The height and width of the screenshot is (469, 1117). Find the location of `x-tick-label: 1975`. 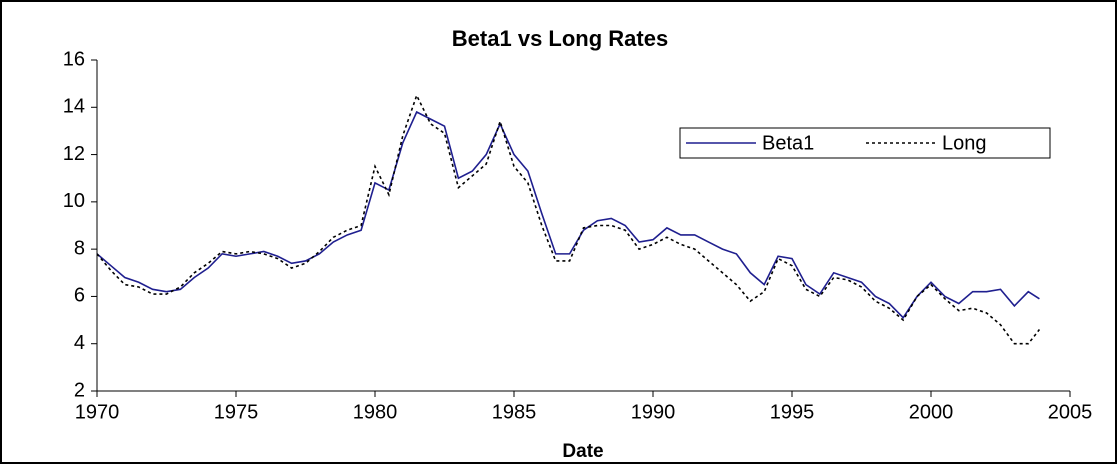

x-tick-label: 1975 is located at coordinates (236, 412).